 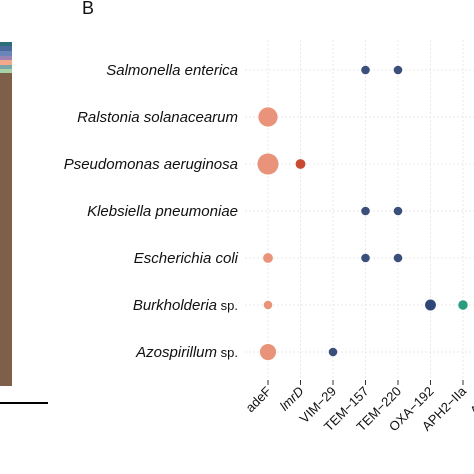 What do you see at coordinates (157, 117) in the screenshot?
I see `species-label: Ralstonia solanacearum` at bounding box center [157, 117].